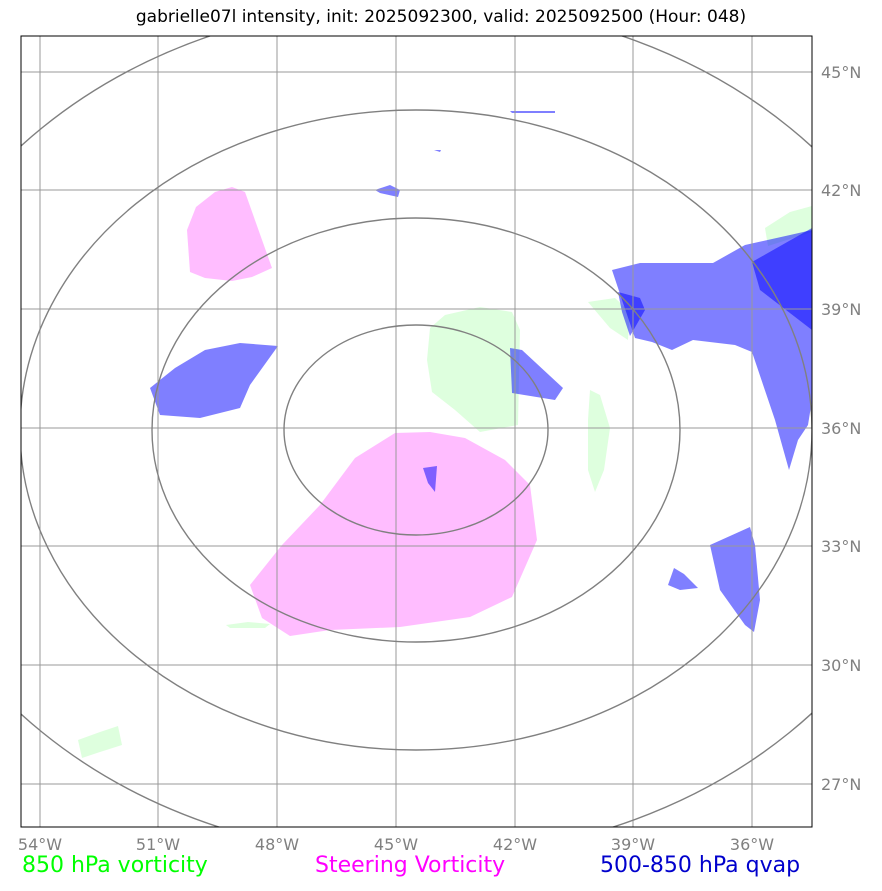  I want to click on lon-tick-labels: 54°W 51°W 48°W 45°W 42°W 39°W 36°W, so click(396, 844).